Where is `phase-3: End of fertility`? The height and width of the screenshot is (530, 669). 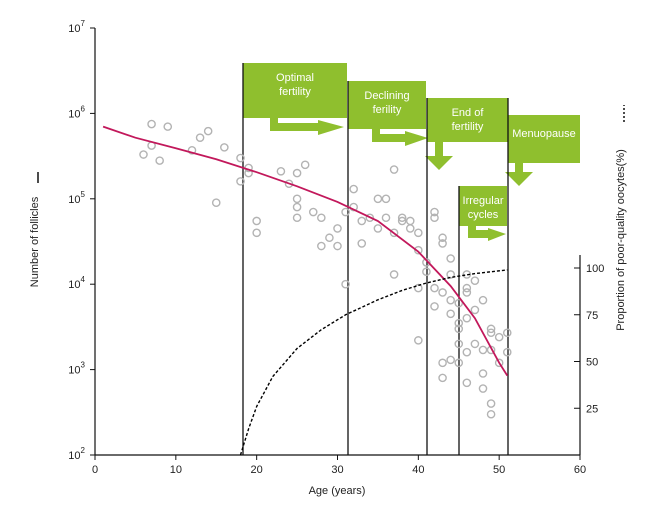 phase-3: End of fertility is located at coordinates (466, 134).